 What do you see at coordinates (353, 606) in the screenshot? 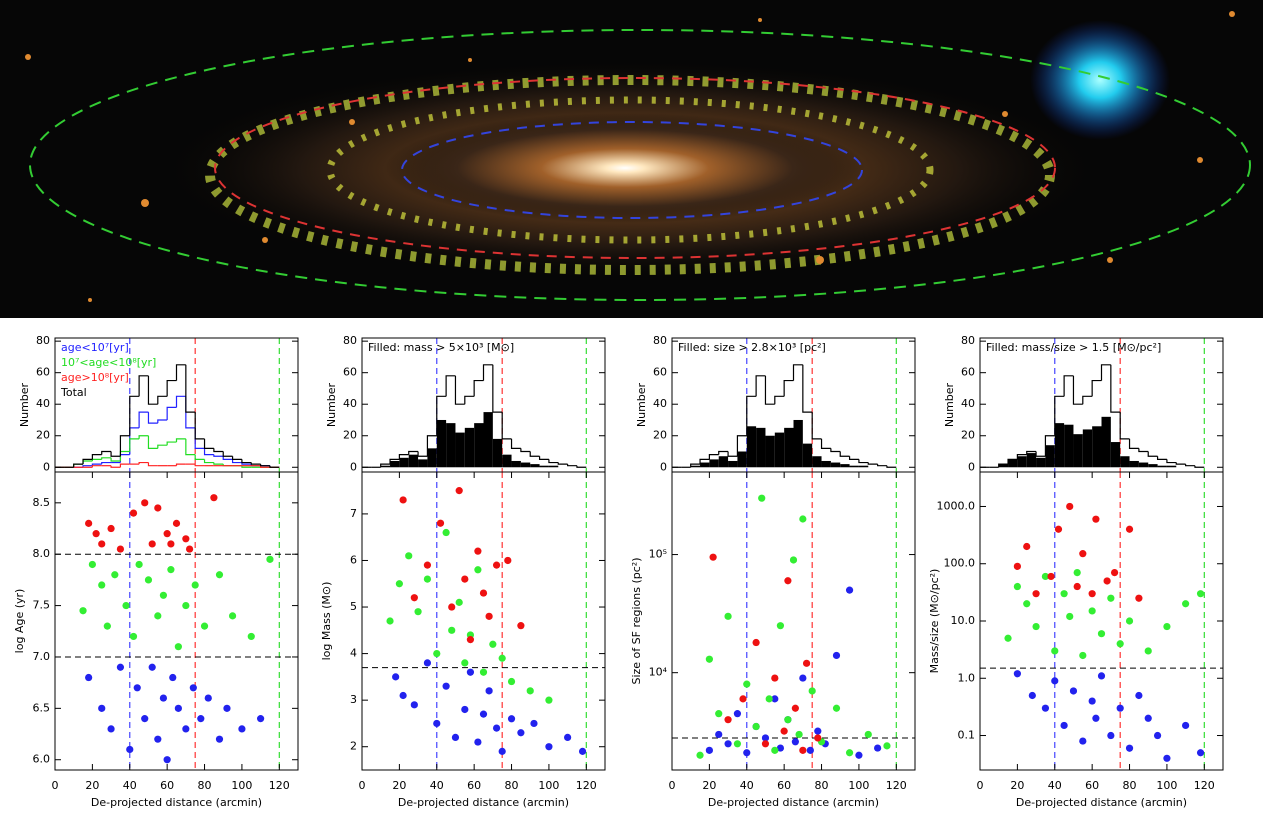
I see `y-tick-label: 5` at bounding box center [353, 606].